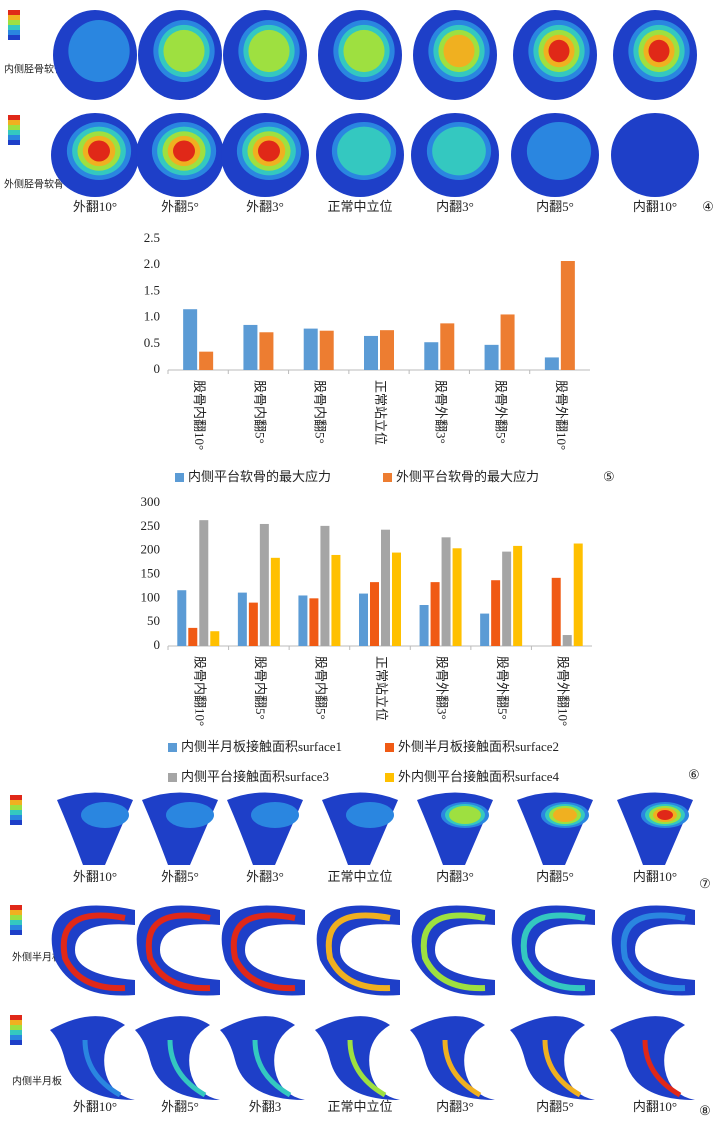  What do you see at coordinates (479, 776) in the screenshot?
I see `legend-label: 外内侧平台接触面积surface4` at bounding box center [479, 776].